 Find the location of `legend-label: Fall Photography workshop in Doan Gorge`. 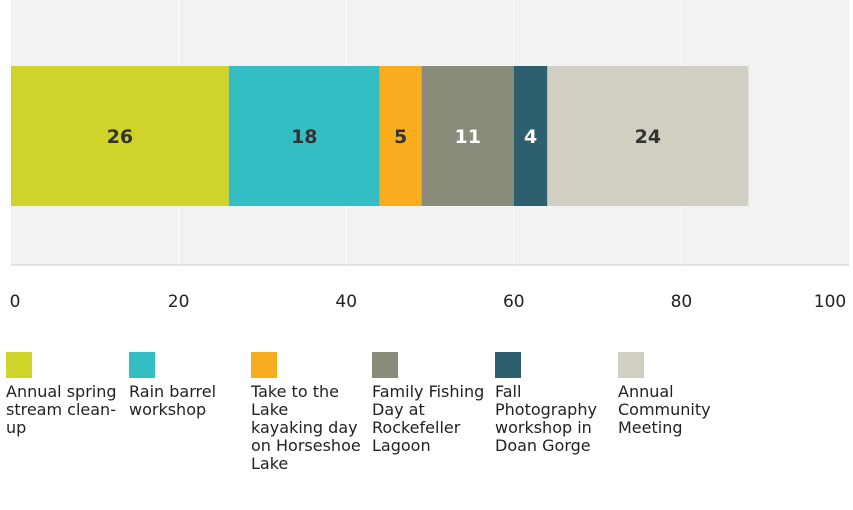

legend-label: Fall Photography workshop in Doan Gorge is located at coordinates (546, 418).